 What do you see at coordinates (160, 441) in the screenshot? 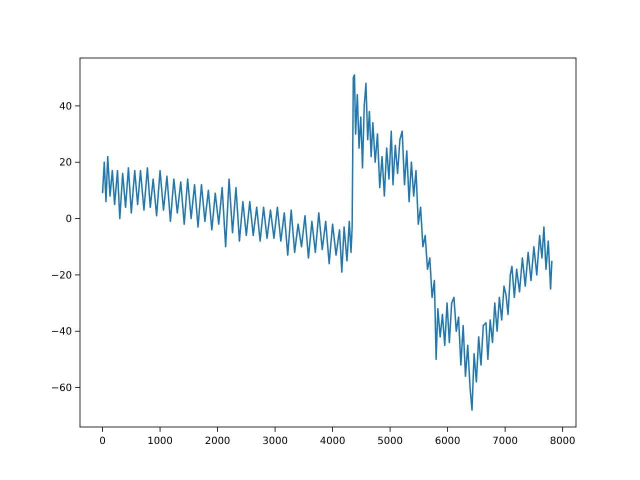
I see `x-tick-label: 1000` at bounding box center [160, 441].